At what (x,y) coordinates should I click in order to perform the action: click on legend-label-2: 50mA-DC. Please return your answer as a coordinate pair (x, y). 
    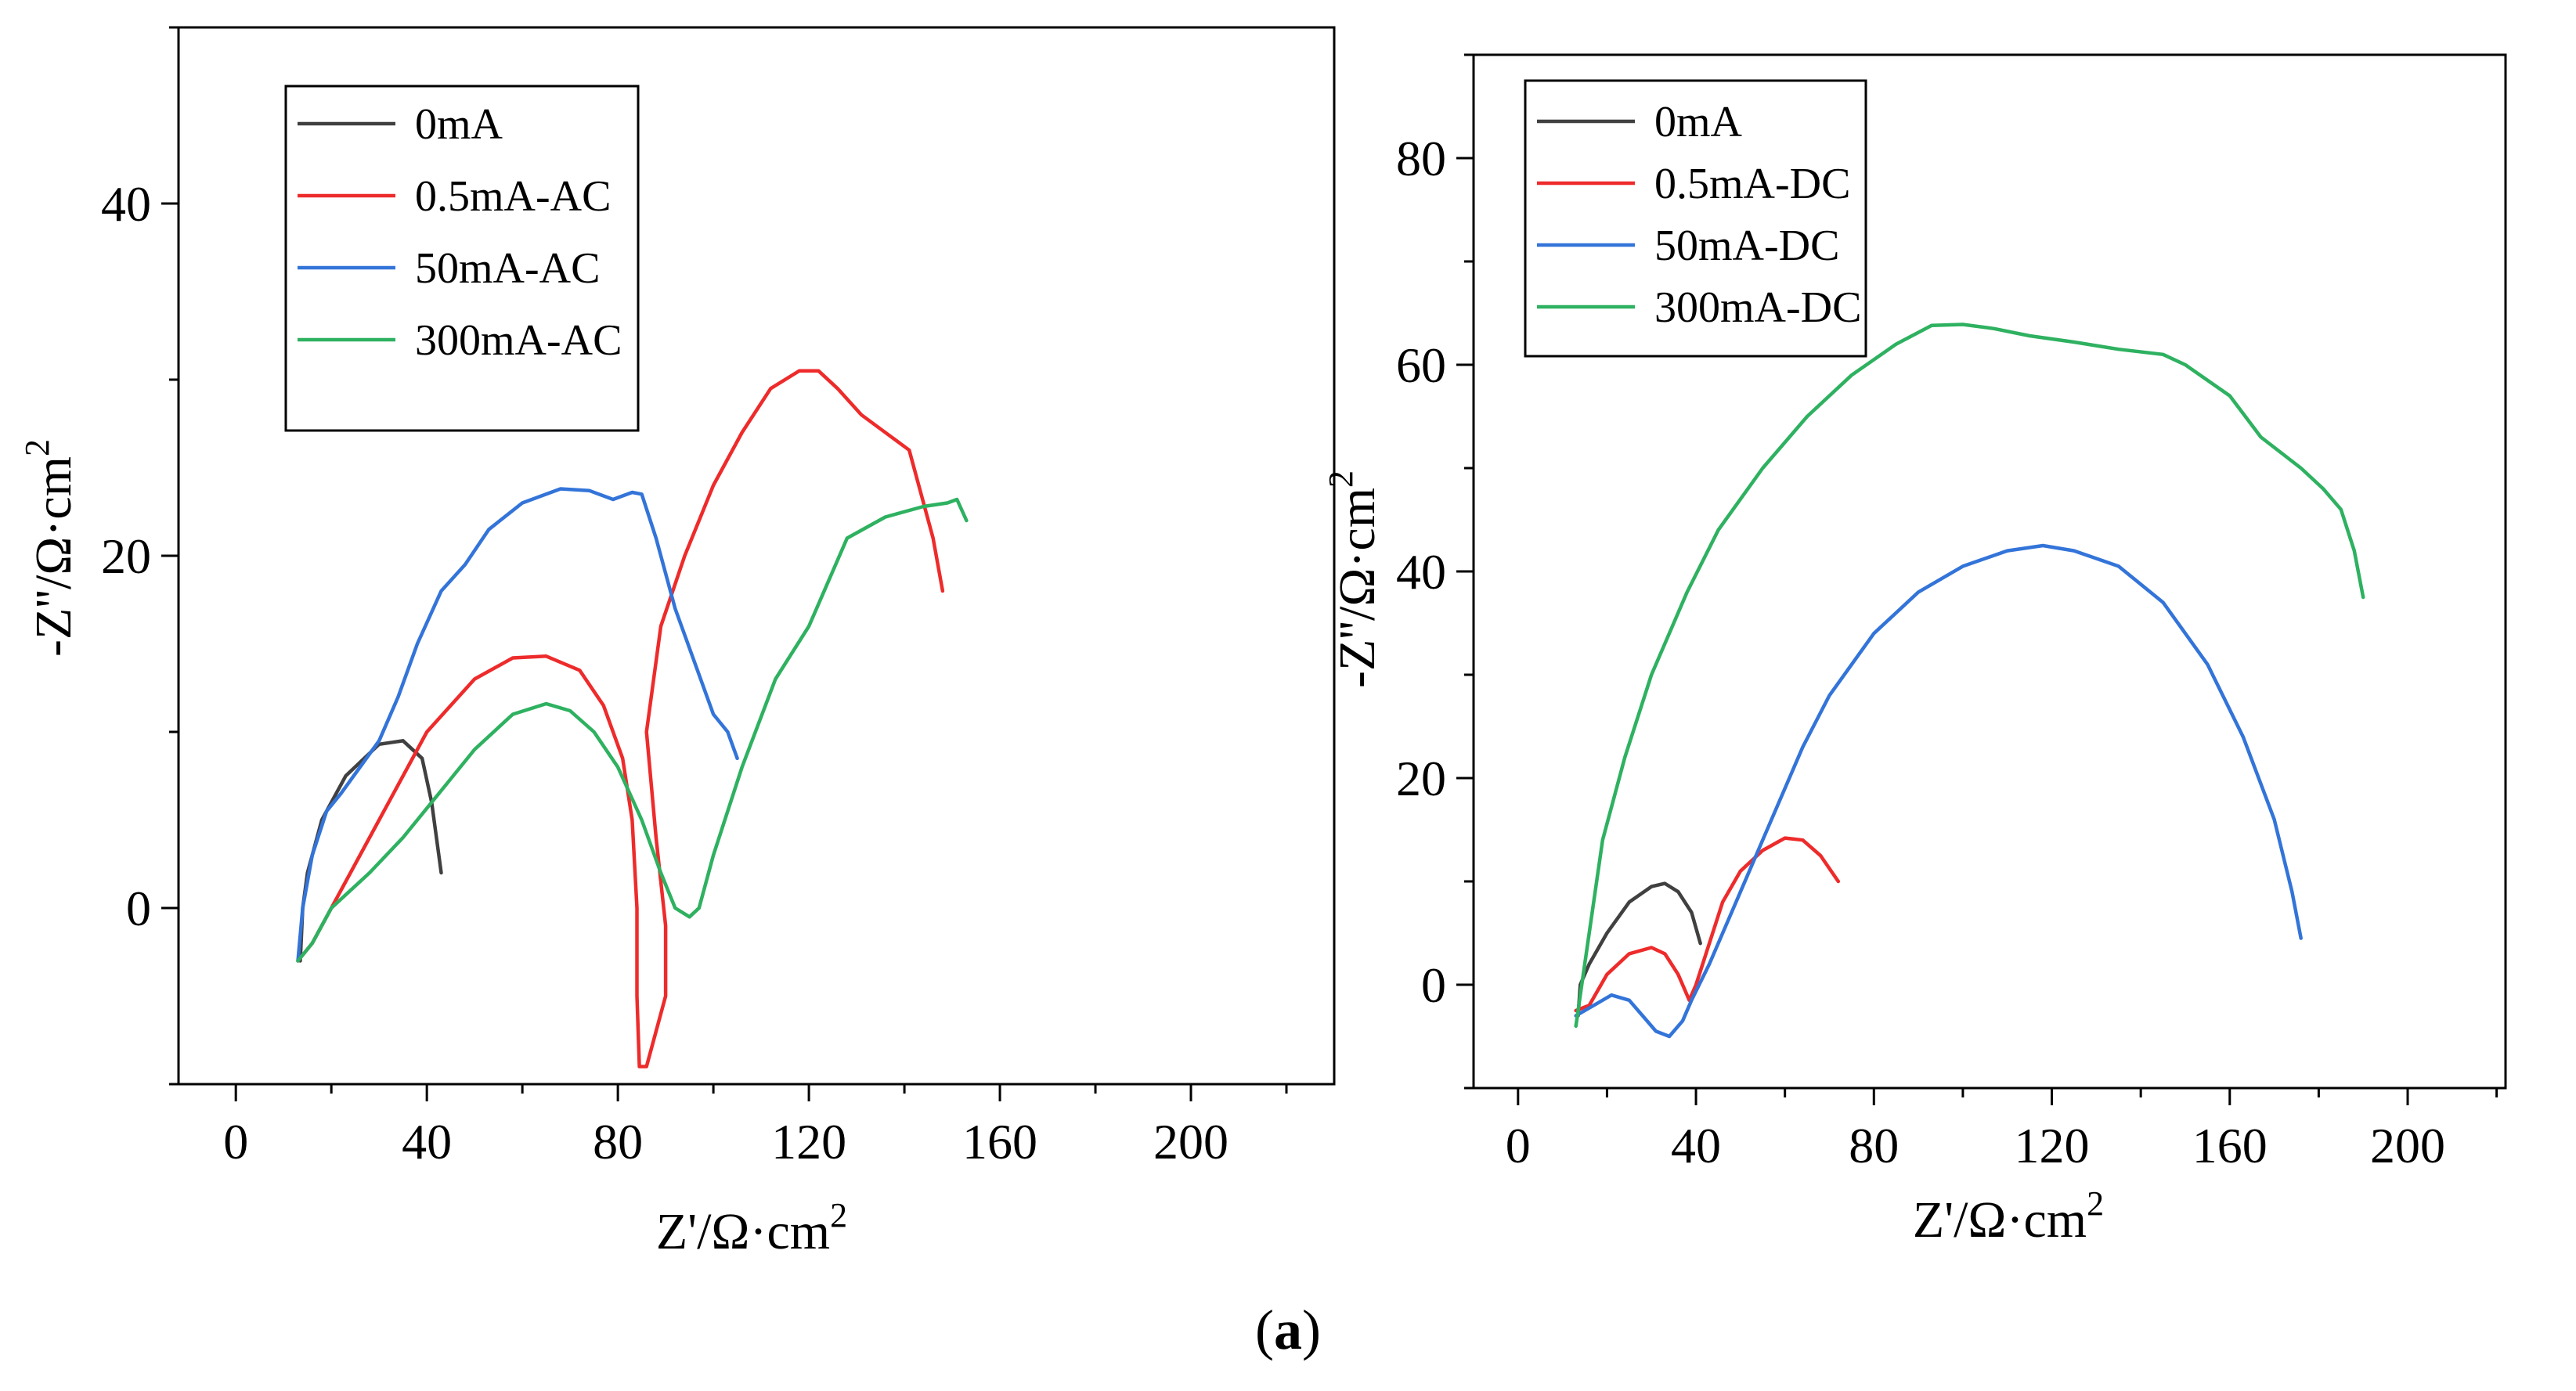
    Looking at the image, I should click on (1747, 246).